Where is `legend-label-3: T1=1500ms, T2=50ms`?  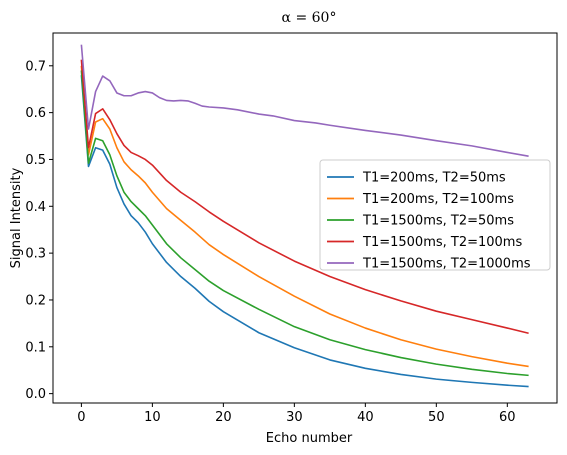
legend-label-3: T1=1500ms, T2=50ms is located at coordinates (438, 221).